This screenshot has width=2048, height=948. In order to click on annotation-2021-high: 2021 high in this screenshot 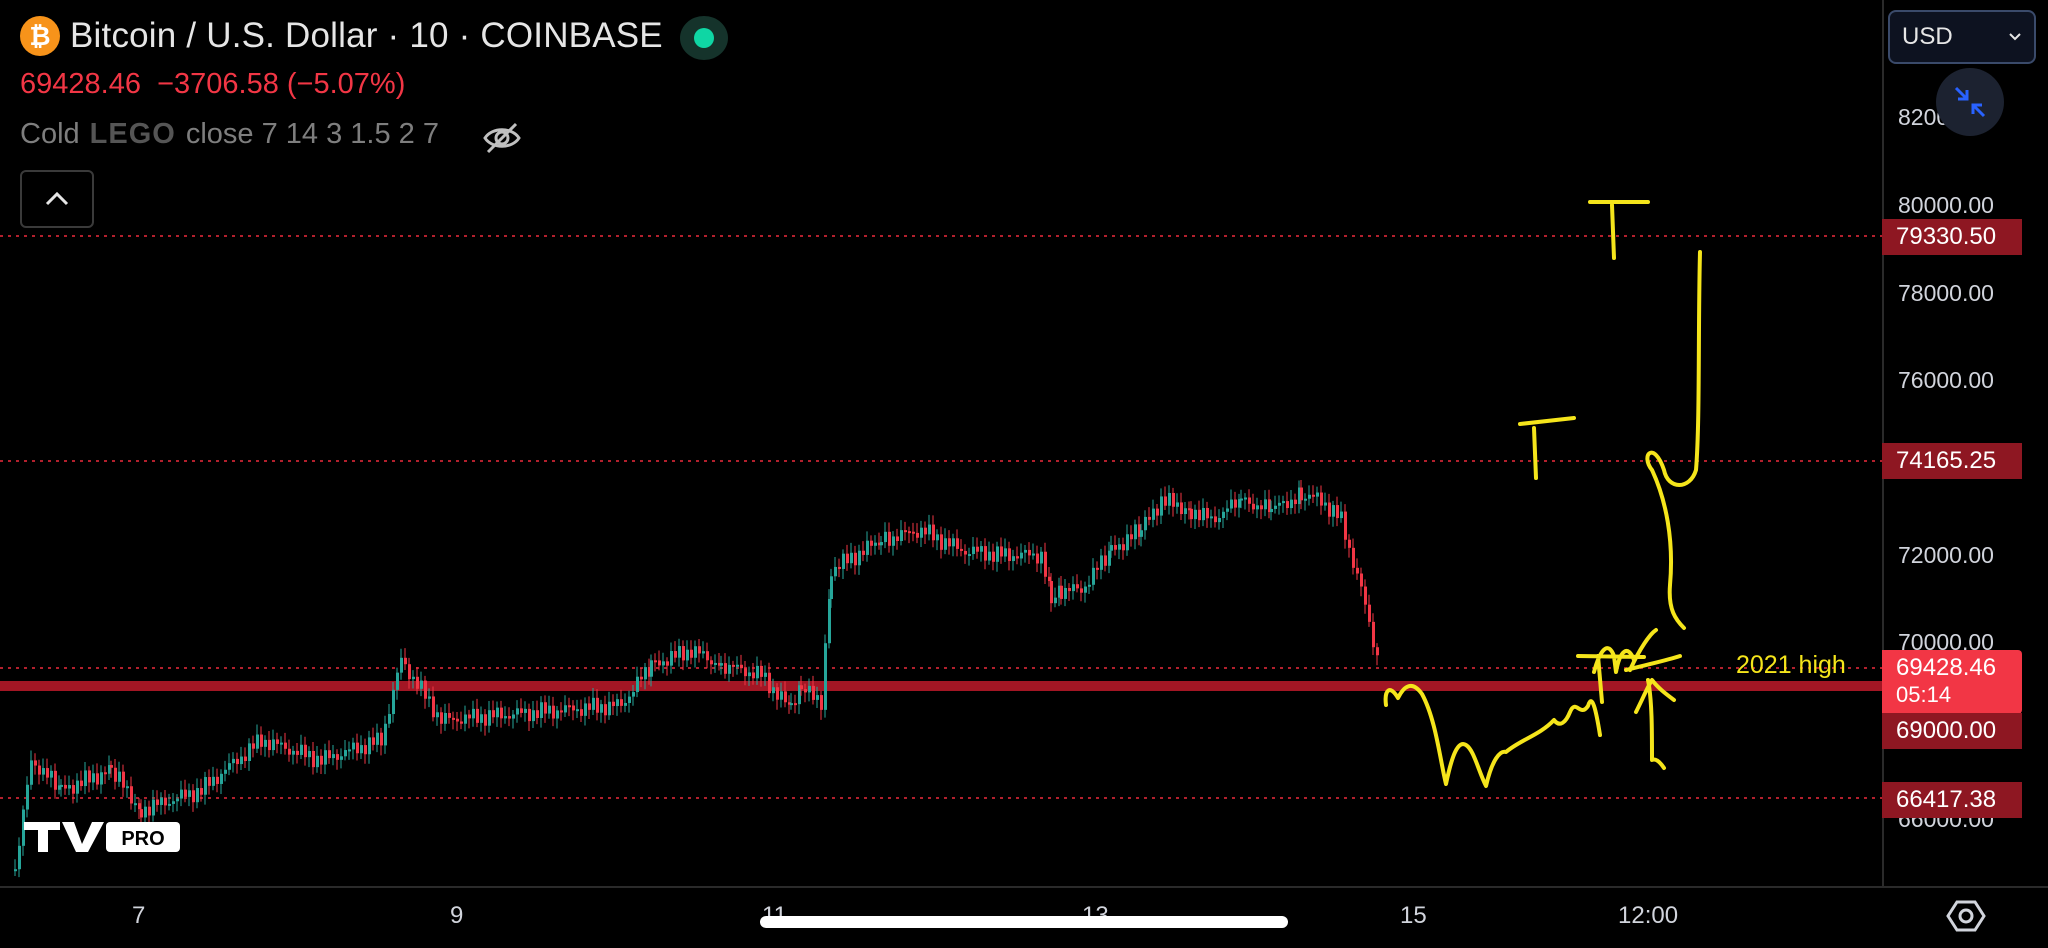, I will do `click(1791, 665)`.